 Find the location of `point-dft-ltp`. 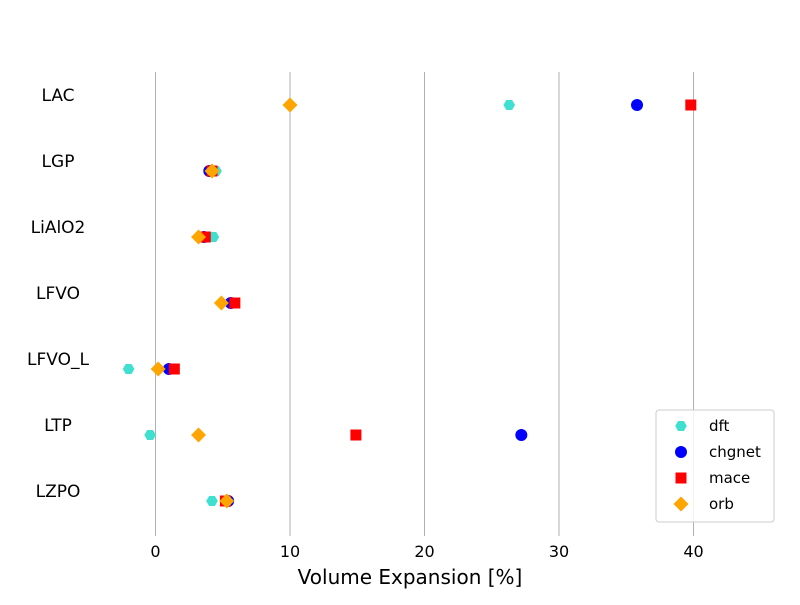

point-dft-ltp is located at coordinates (150, 435).